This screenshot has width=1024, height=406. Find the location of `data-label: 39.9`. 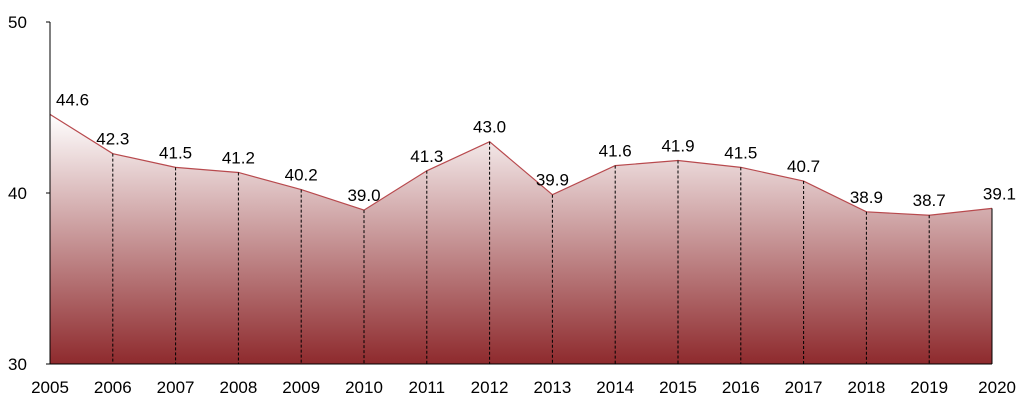

data-label: 39.9 is located at coordinates (552, 180).